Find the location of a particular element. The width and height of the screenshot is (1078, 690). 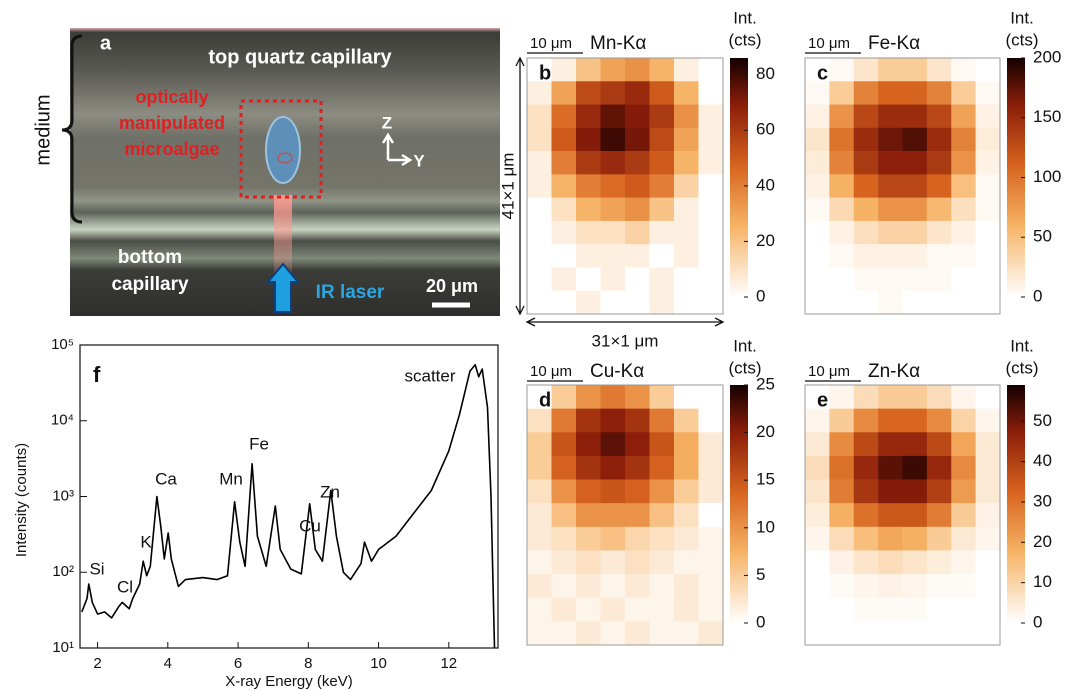

x-tick-label: 12 is located at coordinates (448, 663).